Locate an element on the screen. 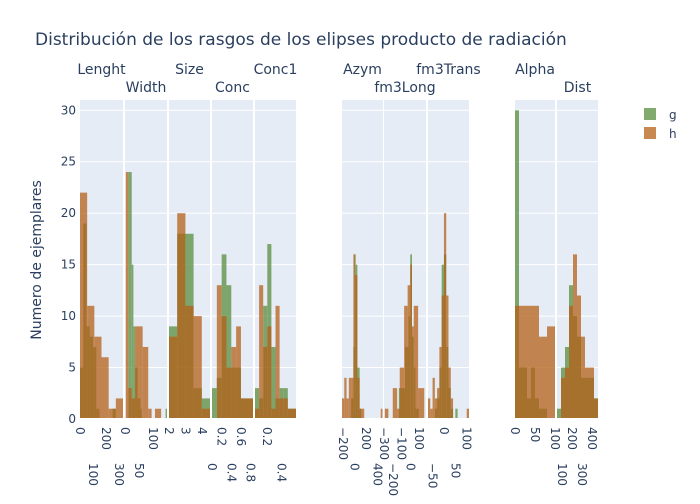  legend-item-g: g is located at coordinates (660, 115).